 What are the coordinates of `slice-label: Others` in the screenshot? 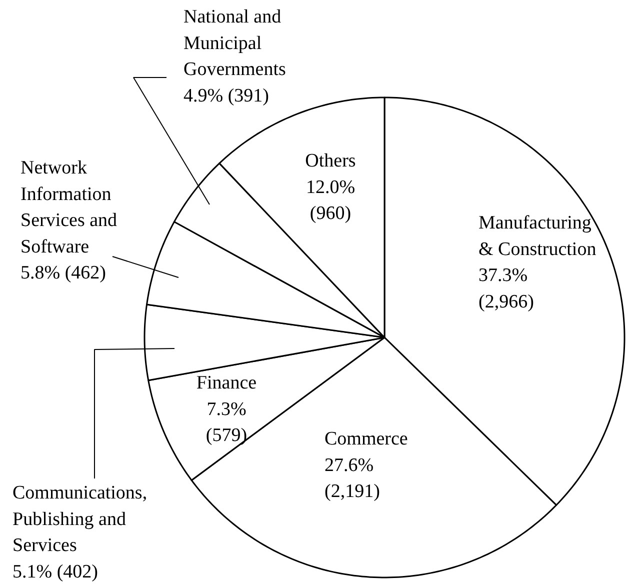 It's located at (330, 161).